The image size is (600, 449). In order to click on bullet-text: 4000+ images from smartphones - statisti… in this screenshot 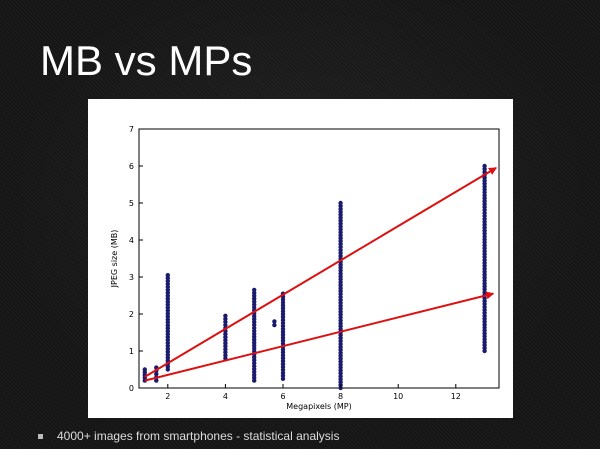, I will do `click(198, 436)`.